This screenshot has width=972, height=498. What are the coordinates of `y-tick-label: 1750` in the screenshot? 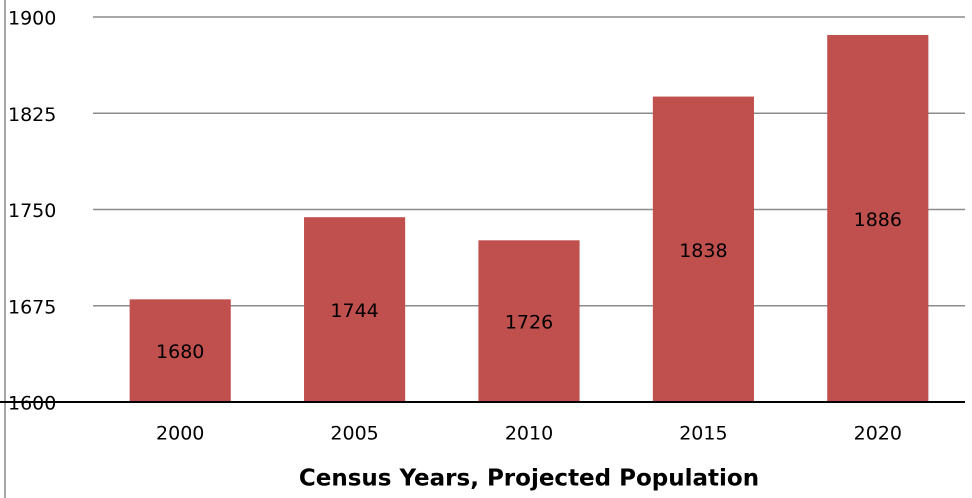 It's located at (32, 211).